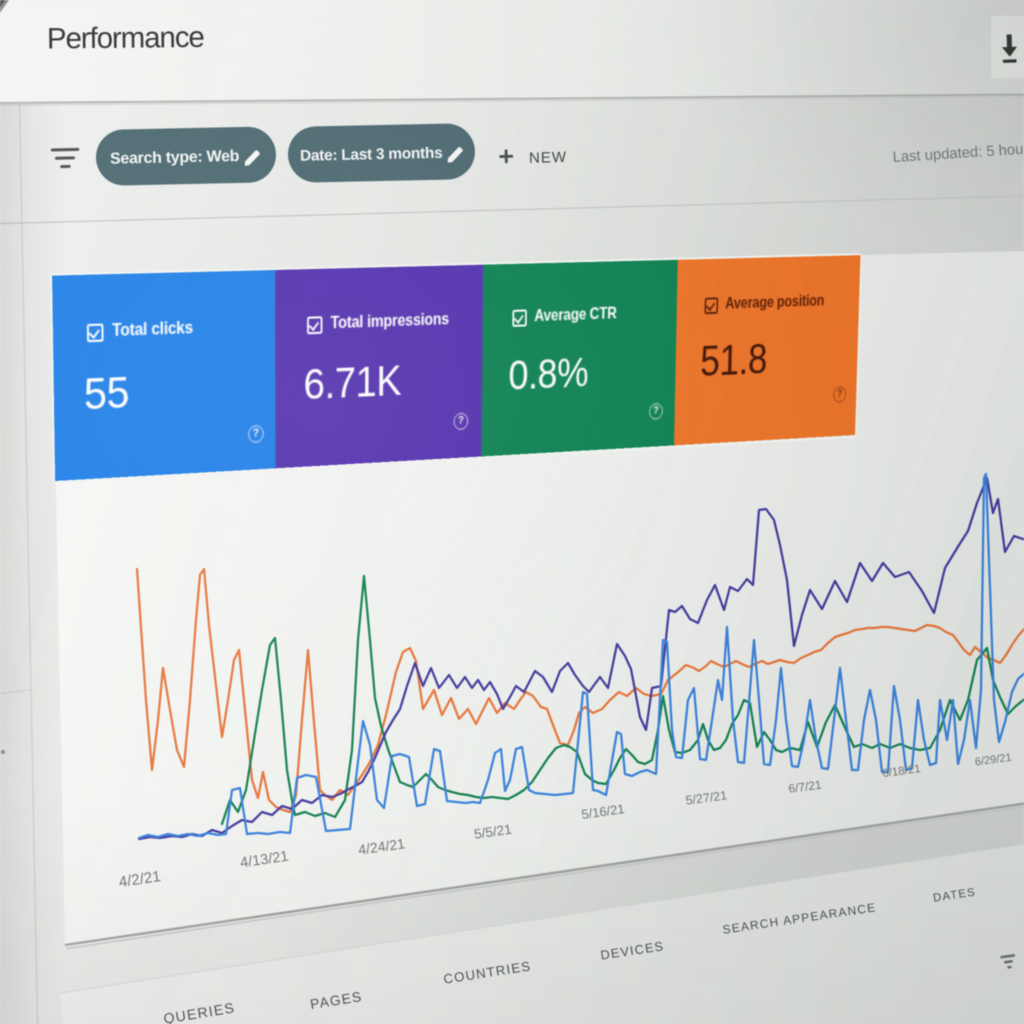  Describe the element at coordinates (175, 158) in the screenshot. I see `svg-text: Search type: Web` at that location.